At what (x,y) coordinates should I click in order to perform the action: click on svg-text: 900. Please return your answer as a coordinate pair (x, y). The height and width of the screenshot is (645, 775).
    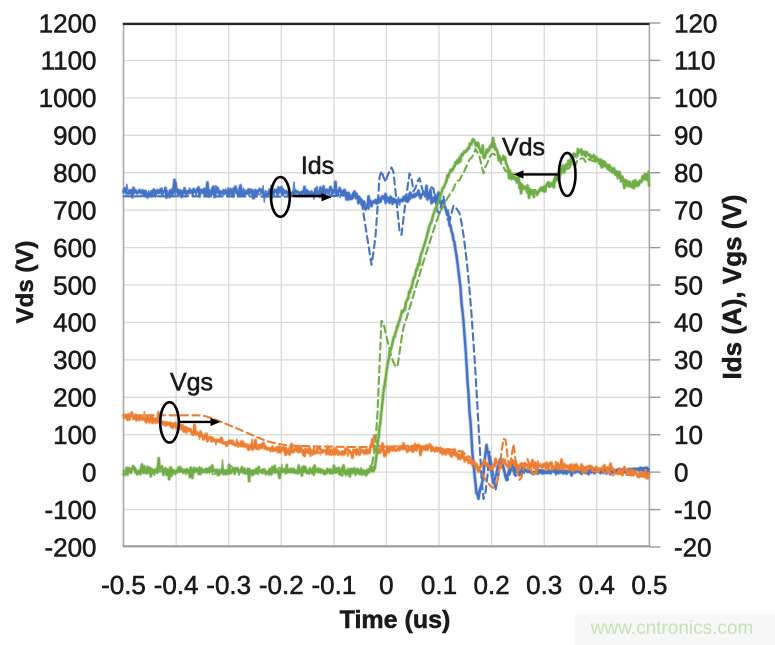
    Looking at the image, I should click on (74, 136).